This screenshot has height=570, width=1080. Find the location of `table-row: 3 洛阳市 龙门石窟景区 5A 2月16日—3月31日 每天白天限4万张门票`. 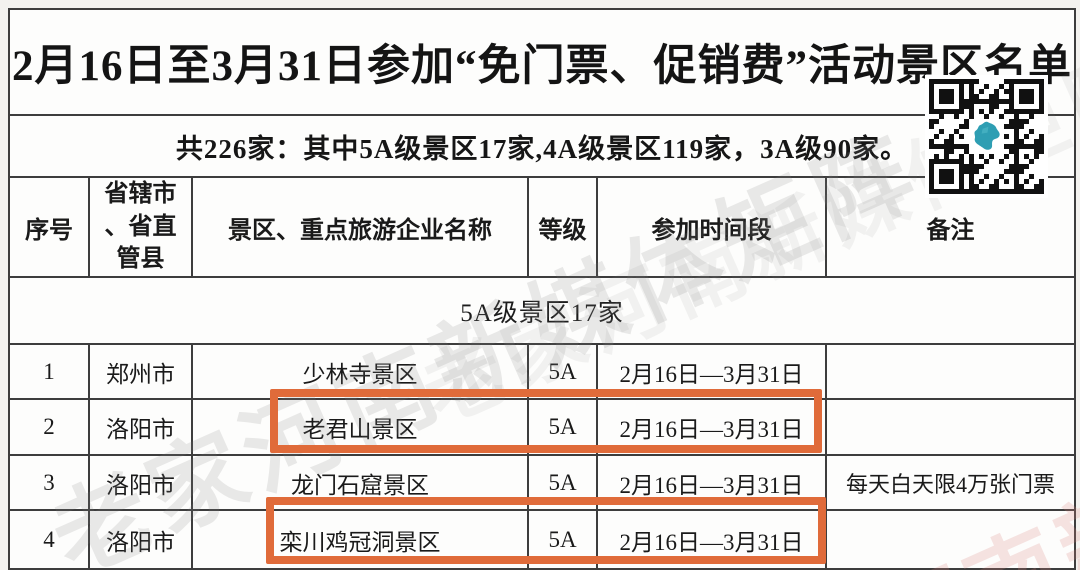

table-row: 3 洛阳市 龙门石窟景区 5A 2月16日—3月31日 每天白天限4万张门票 is located at coordinates (542, 483).